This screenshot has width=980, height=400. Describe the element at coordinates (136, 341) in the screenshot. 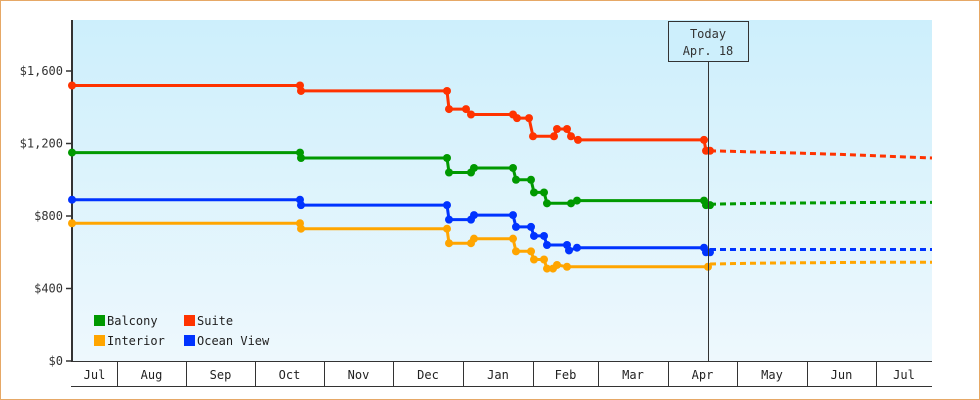

I see `legend-label: Interior` at that location.